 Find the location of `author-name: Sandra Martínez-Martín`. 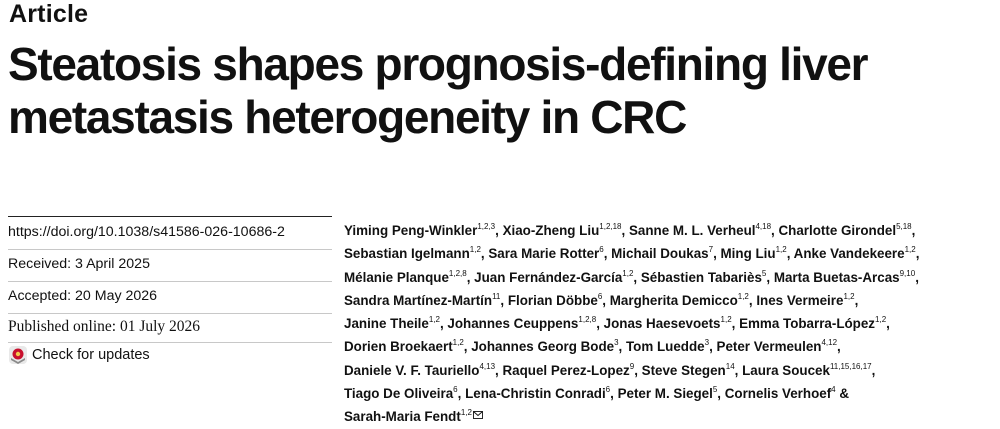

author-name: Sandra Martínez-Martín is located at coordinates (418, 300).